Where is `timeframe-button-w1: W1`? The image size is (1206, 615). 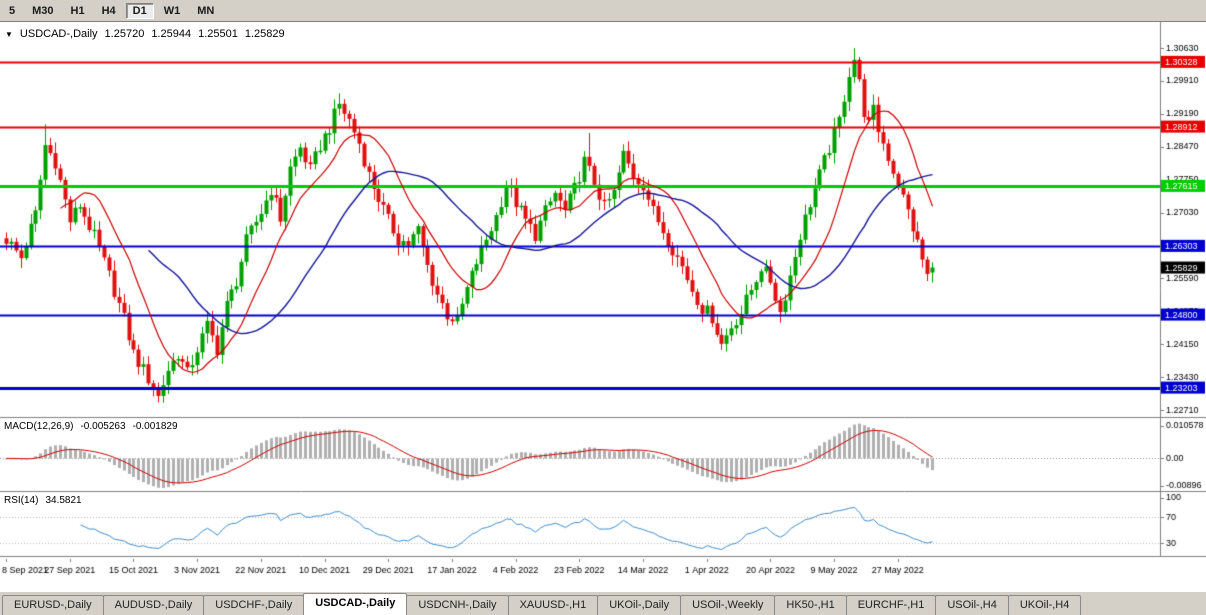 timeframe-button-w1: W1 is located at coordinates (172, 10).